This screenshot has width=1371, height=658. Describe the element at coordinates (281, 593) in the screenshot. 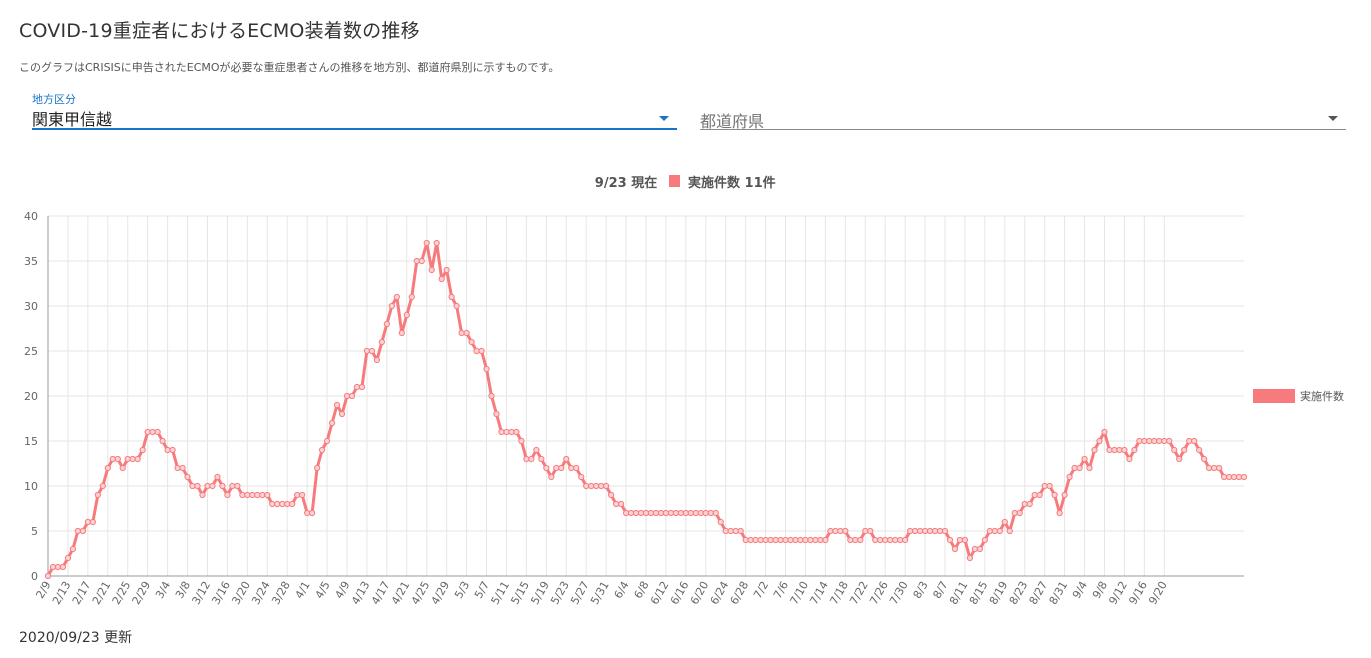

I see `x-tick-label: 3/28` at that location.